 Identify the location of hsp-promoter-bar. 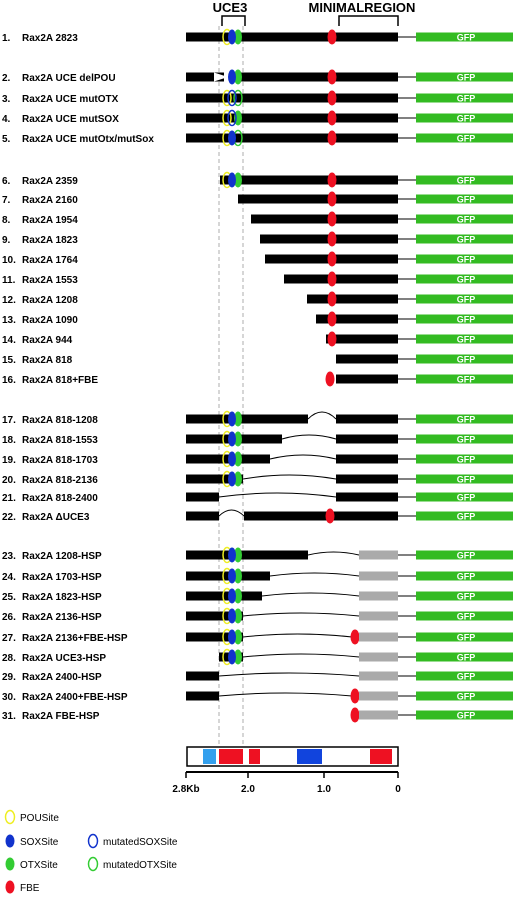
(378, 576).